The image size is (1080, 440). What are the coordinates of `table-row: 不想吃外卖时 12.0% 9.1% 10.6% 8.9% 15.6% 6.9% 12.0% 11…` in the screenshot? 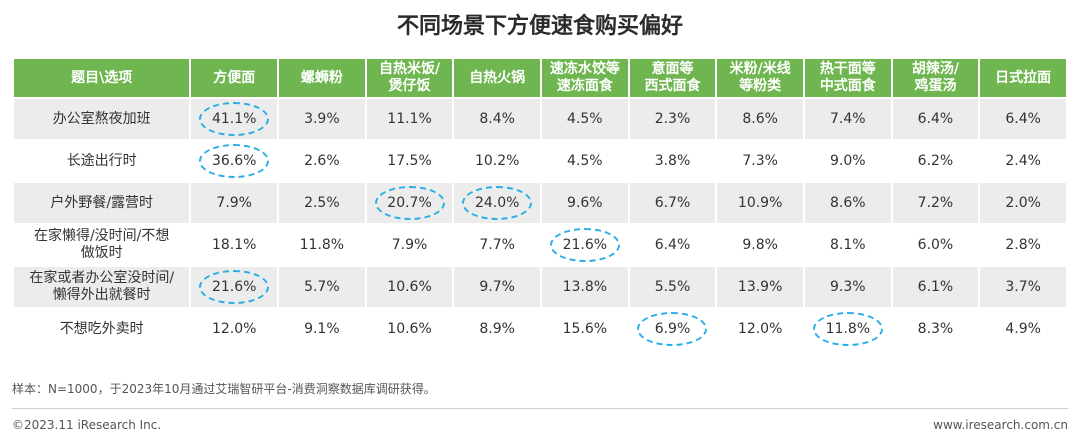 It's located at (540, 329).